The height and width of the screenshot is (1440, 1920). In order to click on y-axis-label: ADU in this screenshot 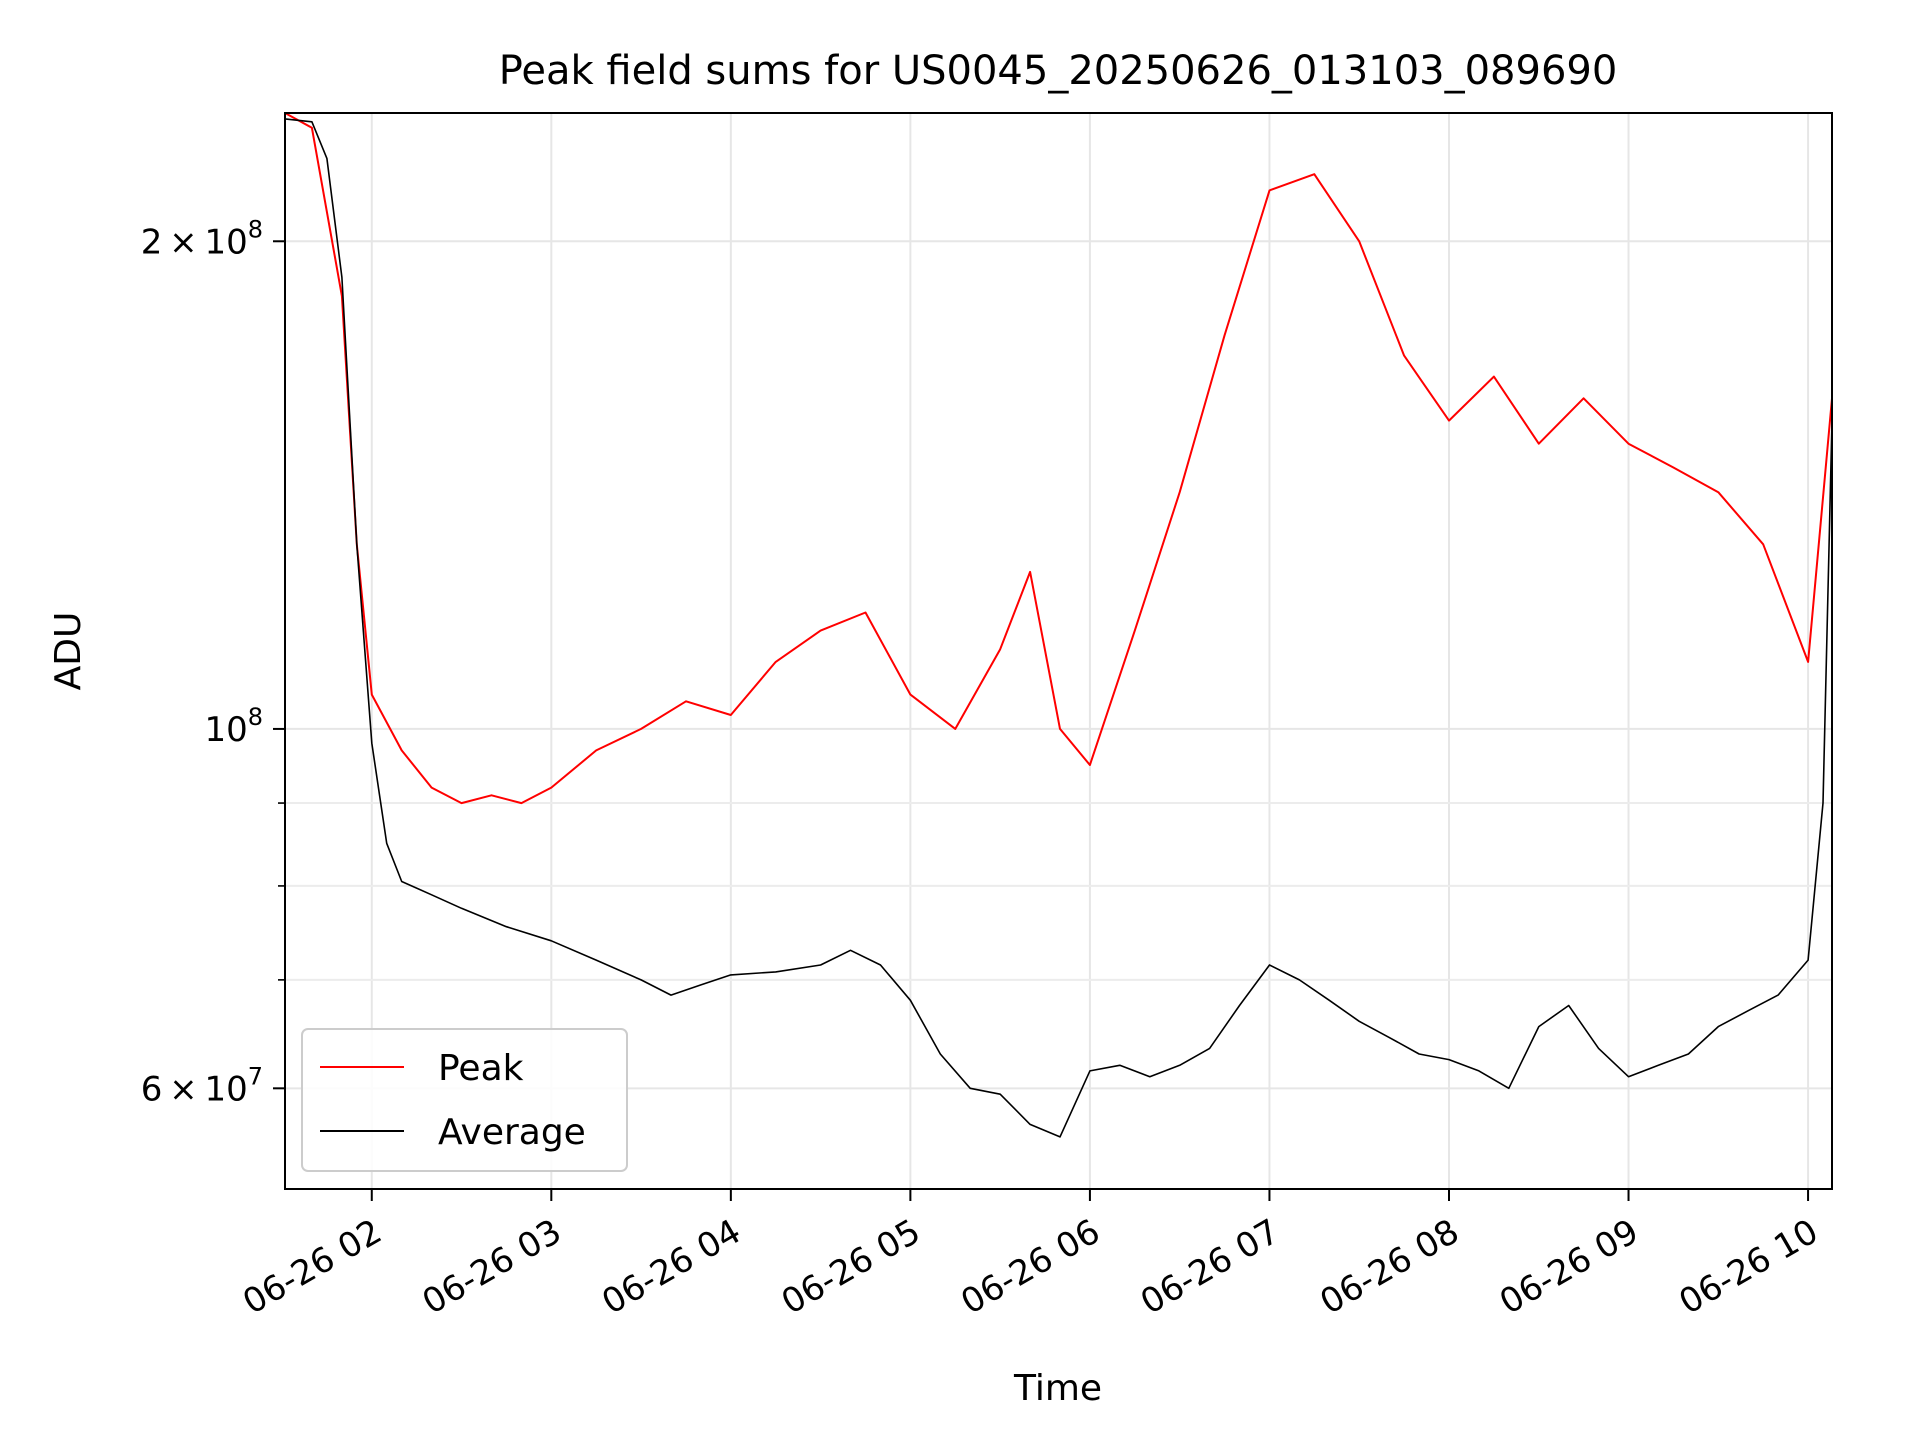, I will do `click(68, 651)`.